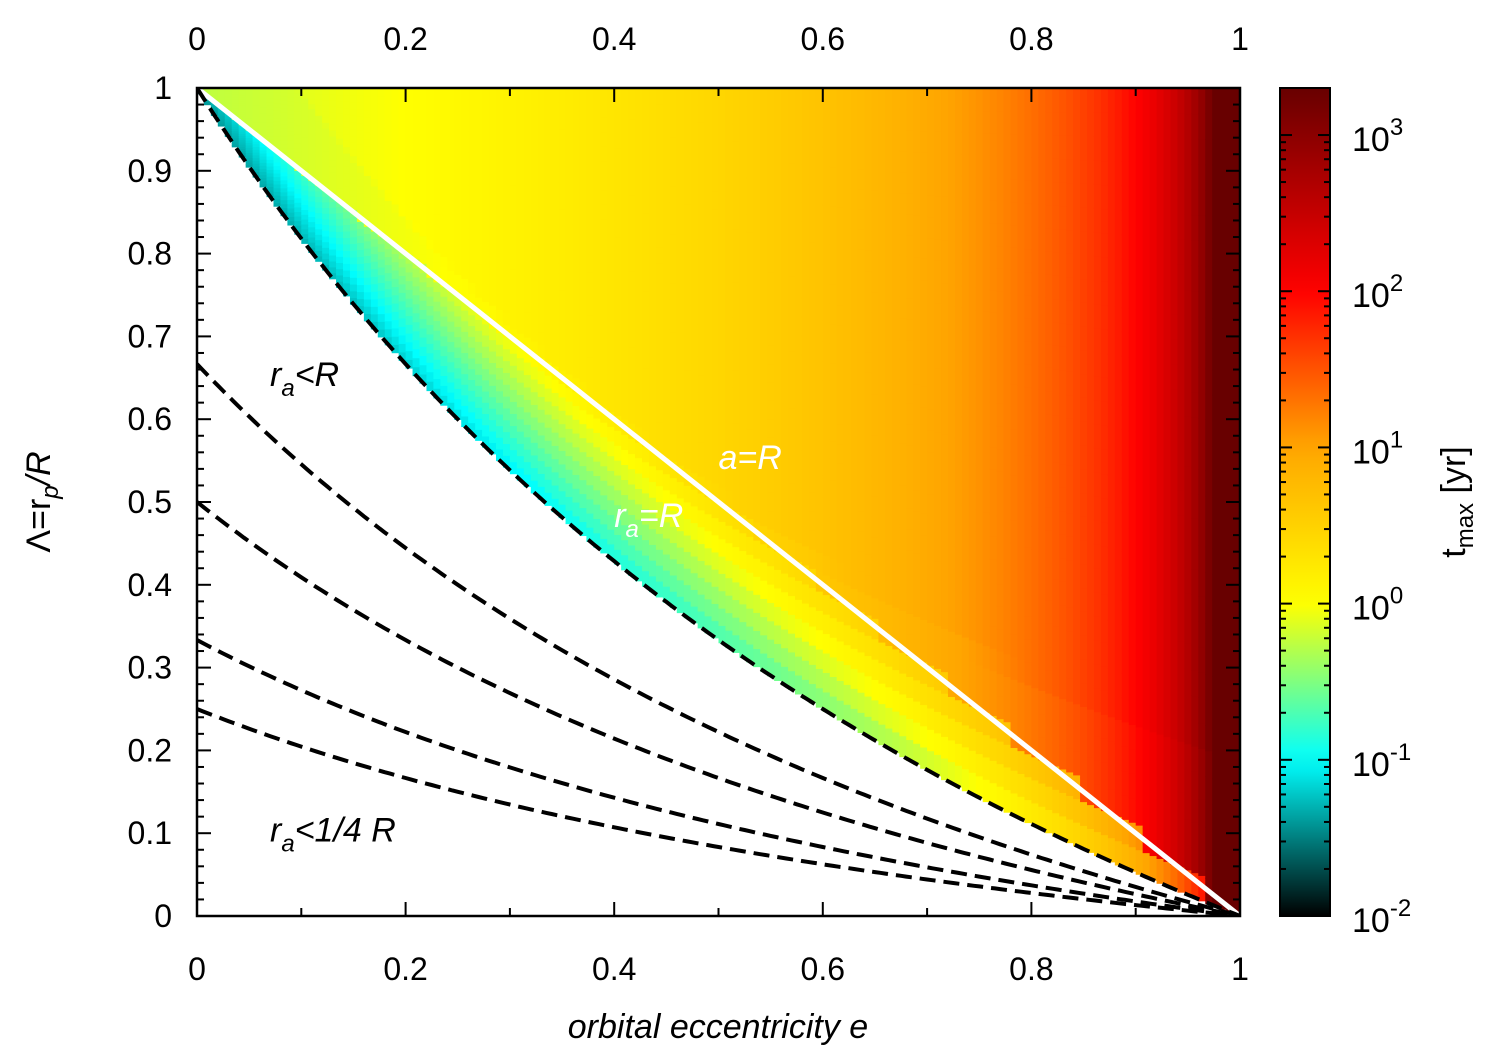 This screenshot has width=1500, height=1050. What do you see at coordinates (823, 969) in the screenshot?
I see `x-tick-label: 0.6` at bounding box center [823, 969].